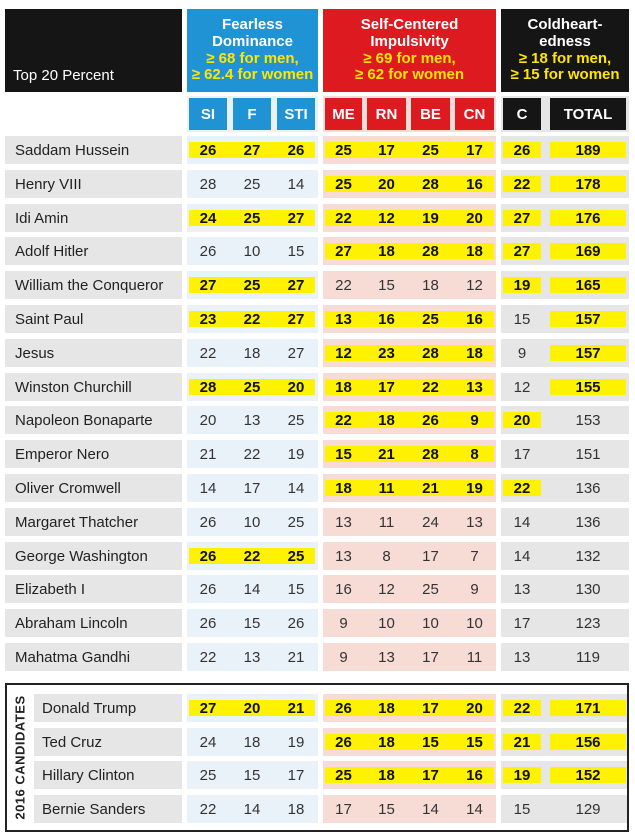 The width and height of the screenshot is (635, 837). I want to click on score-be: 22, so click(430, 387).